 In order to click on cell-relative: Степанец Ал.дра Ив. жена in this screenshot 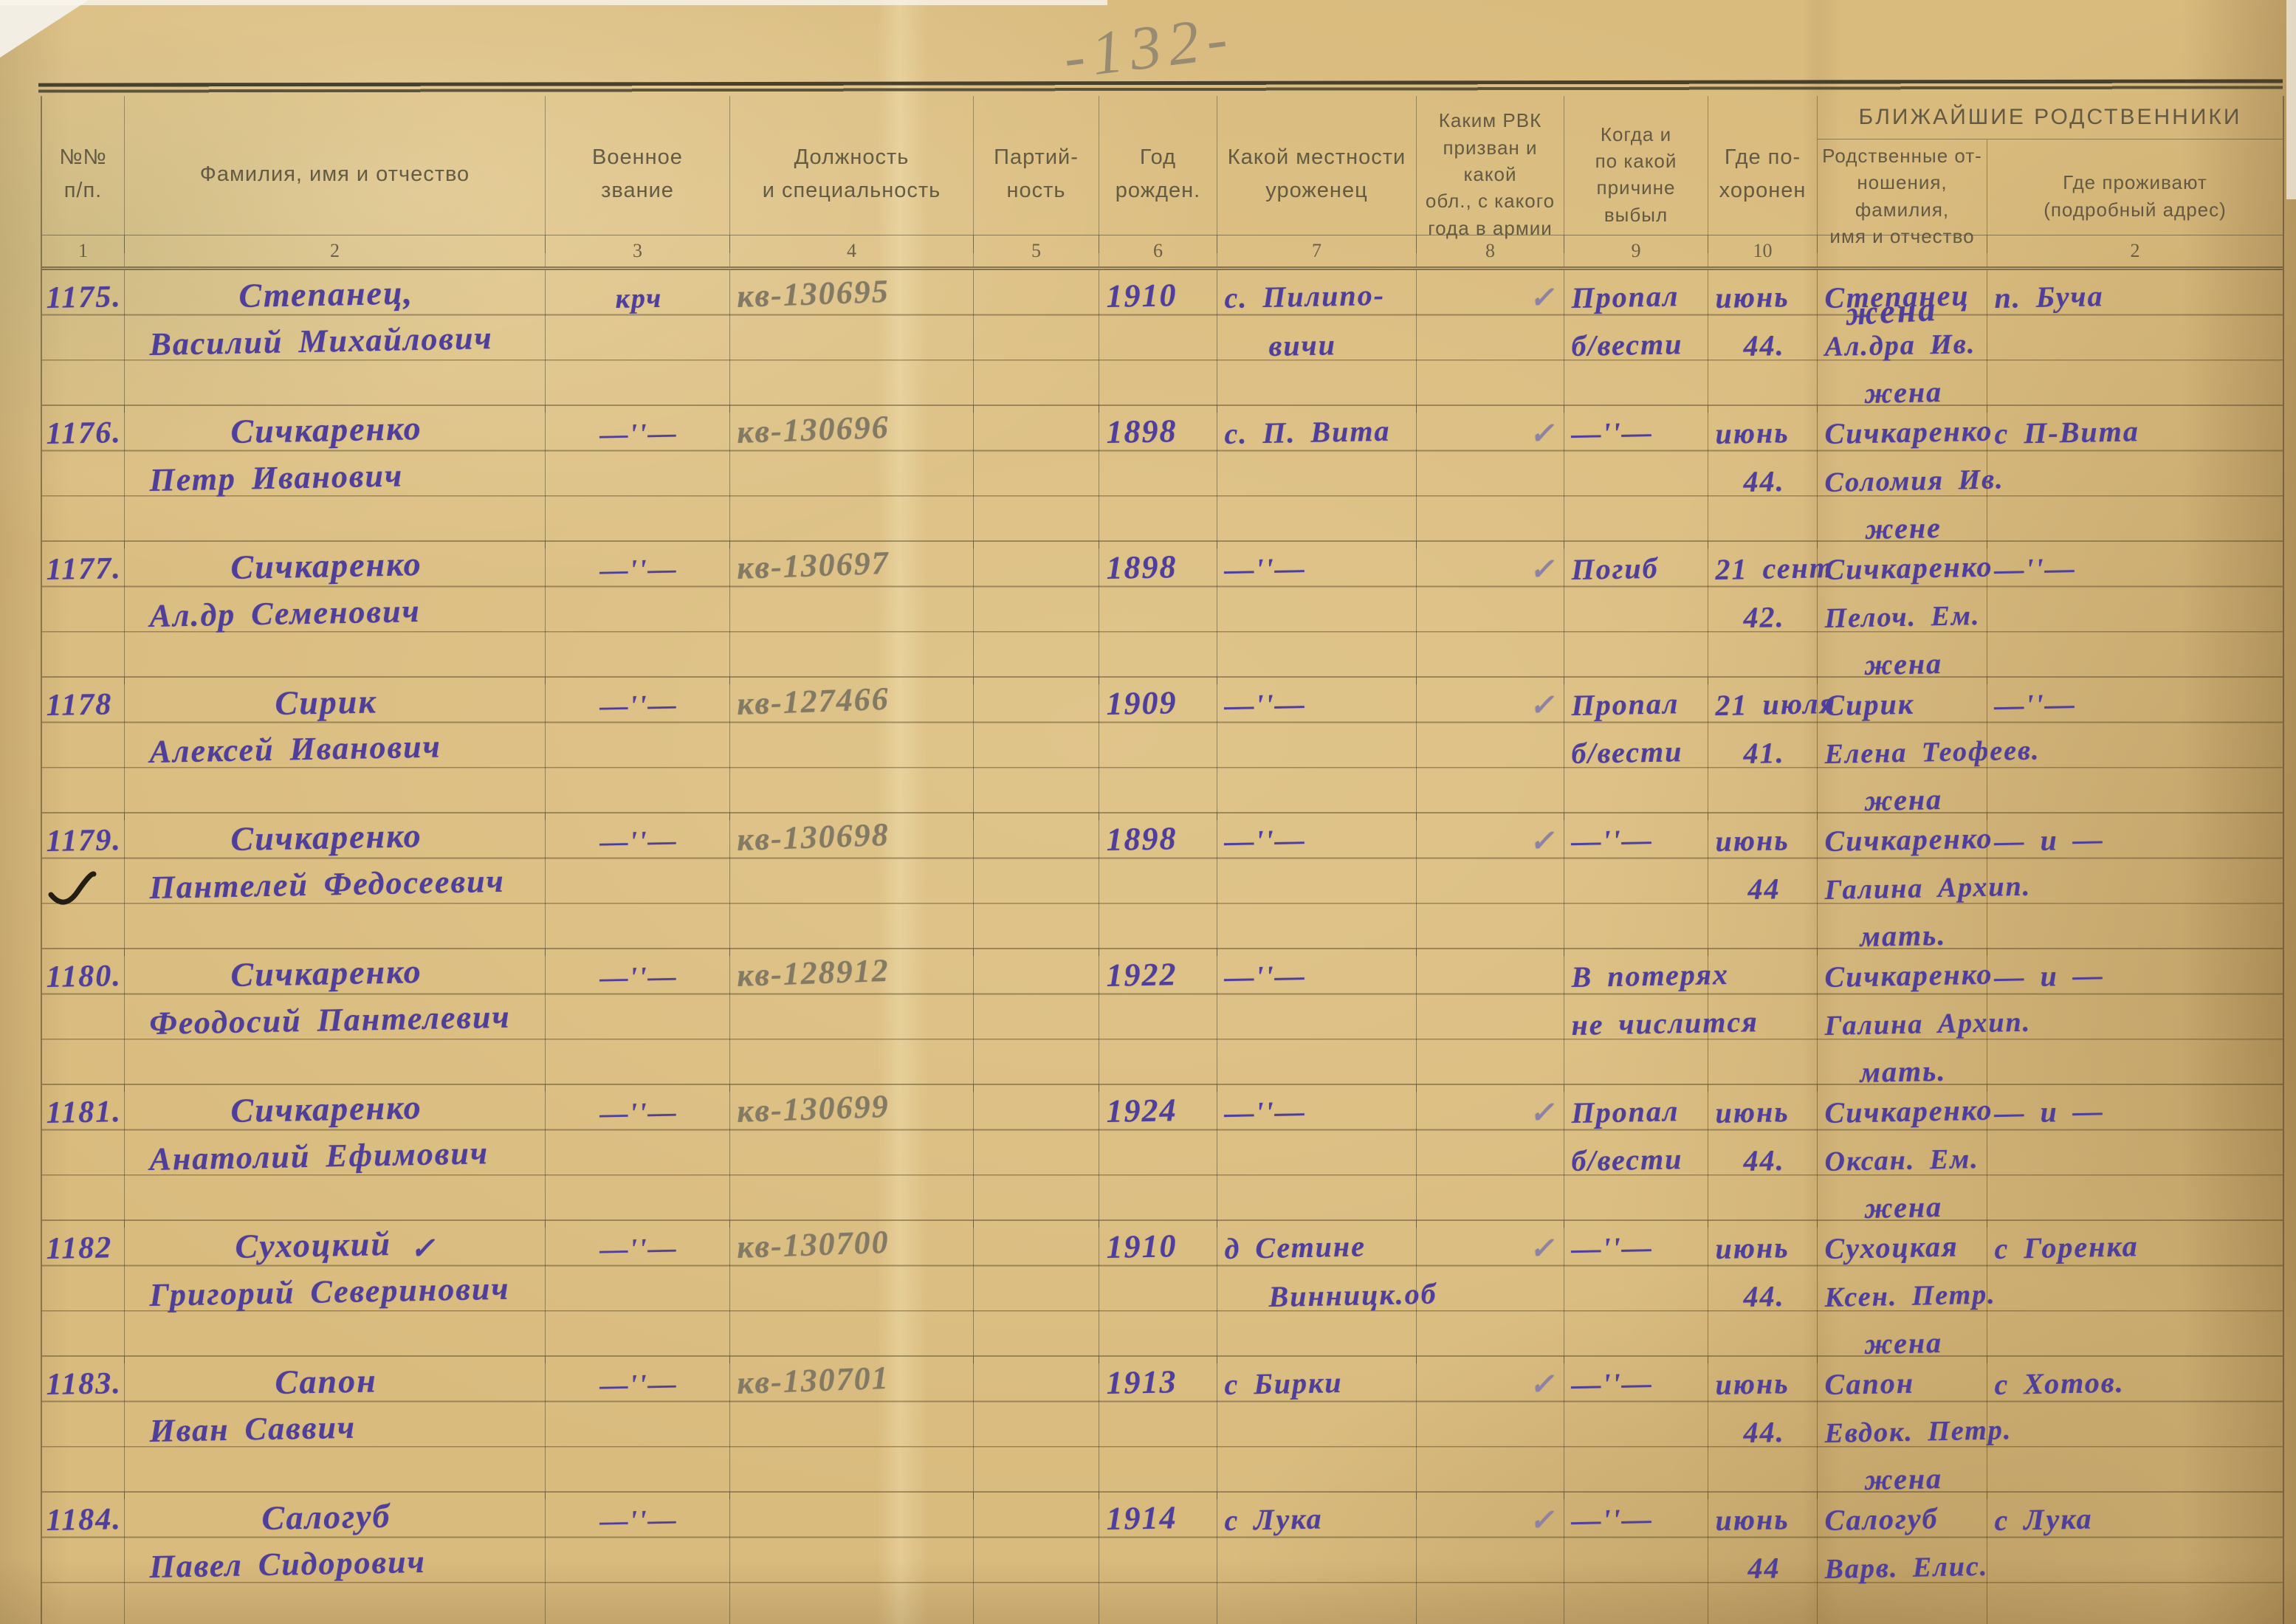, I will do `click(1903, 341)`.